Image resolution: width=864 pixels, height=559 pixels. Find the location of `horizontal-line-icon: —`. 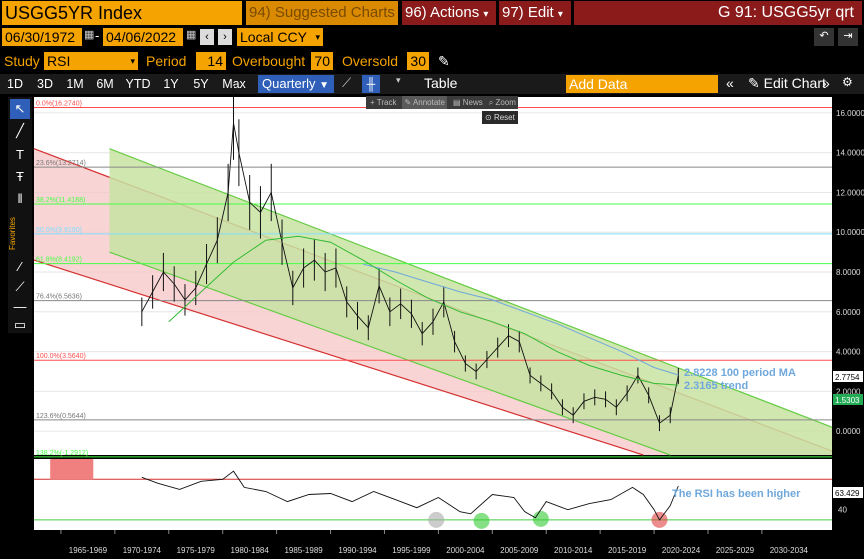

horizontal-line-icon: — is located at coordinates (20, 306).